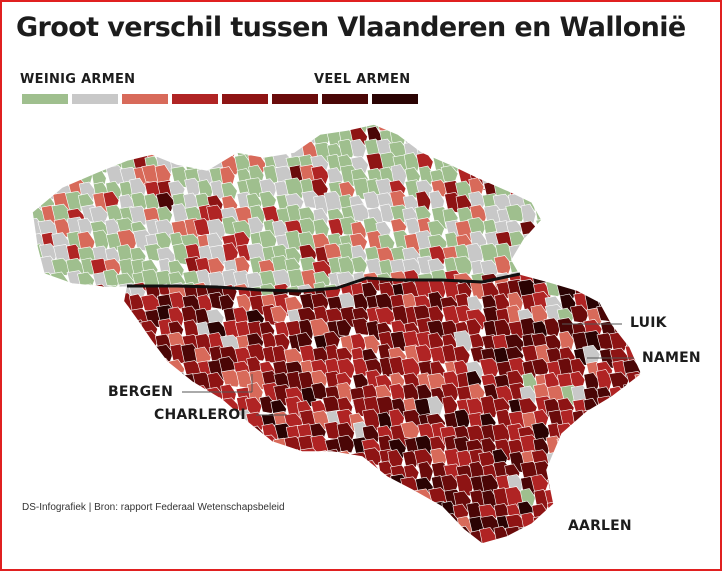 This screenshot has width=722, height=571. I want to click on legend-high-label: VEEL ARMEN, so click(362, 79).